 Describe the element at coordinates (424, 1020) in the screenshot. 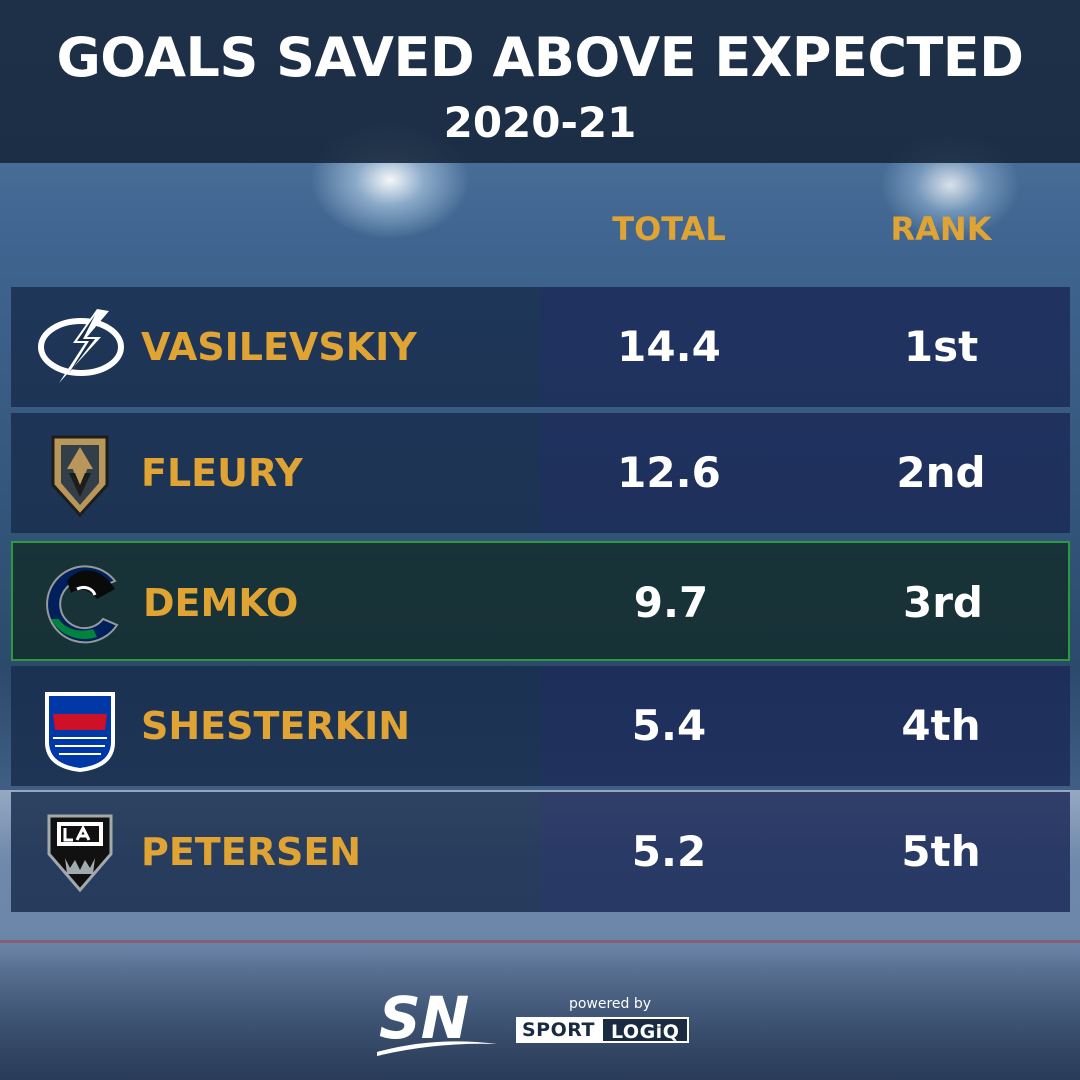

I see `sportsnet-logo-text: SN` at that location.